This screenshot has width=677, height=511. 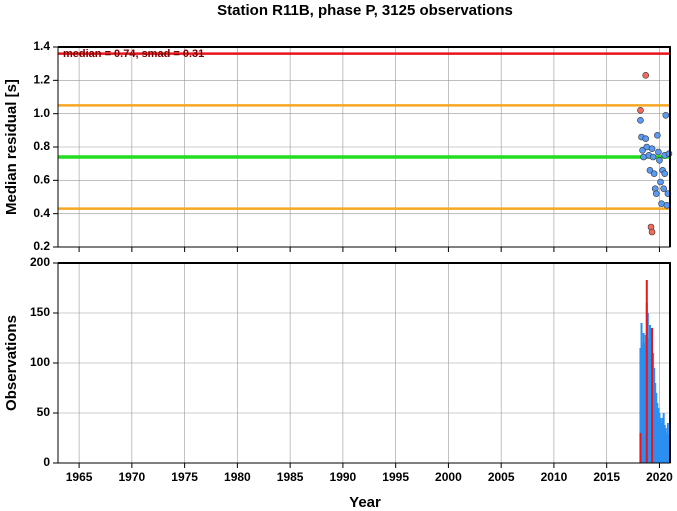 What do you see at coordinates (79, 477) in the screenshot?
I see `x-tick-label: 1965` at bounding box center [79, 477].